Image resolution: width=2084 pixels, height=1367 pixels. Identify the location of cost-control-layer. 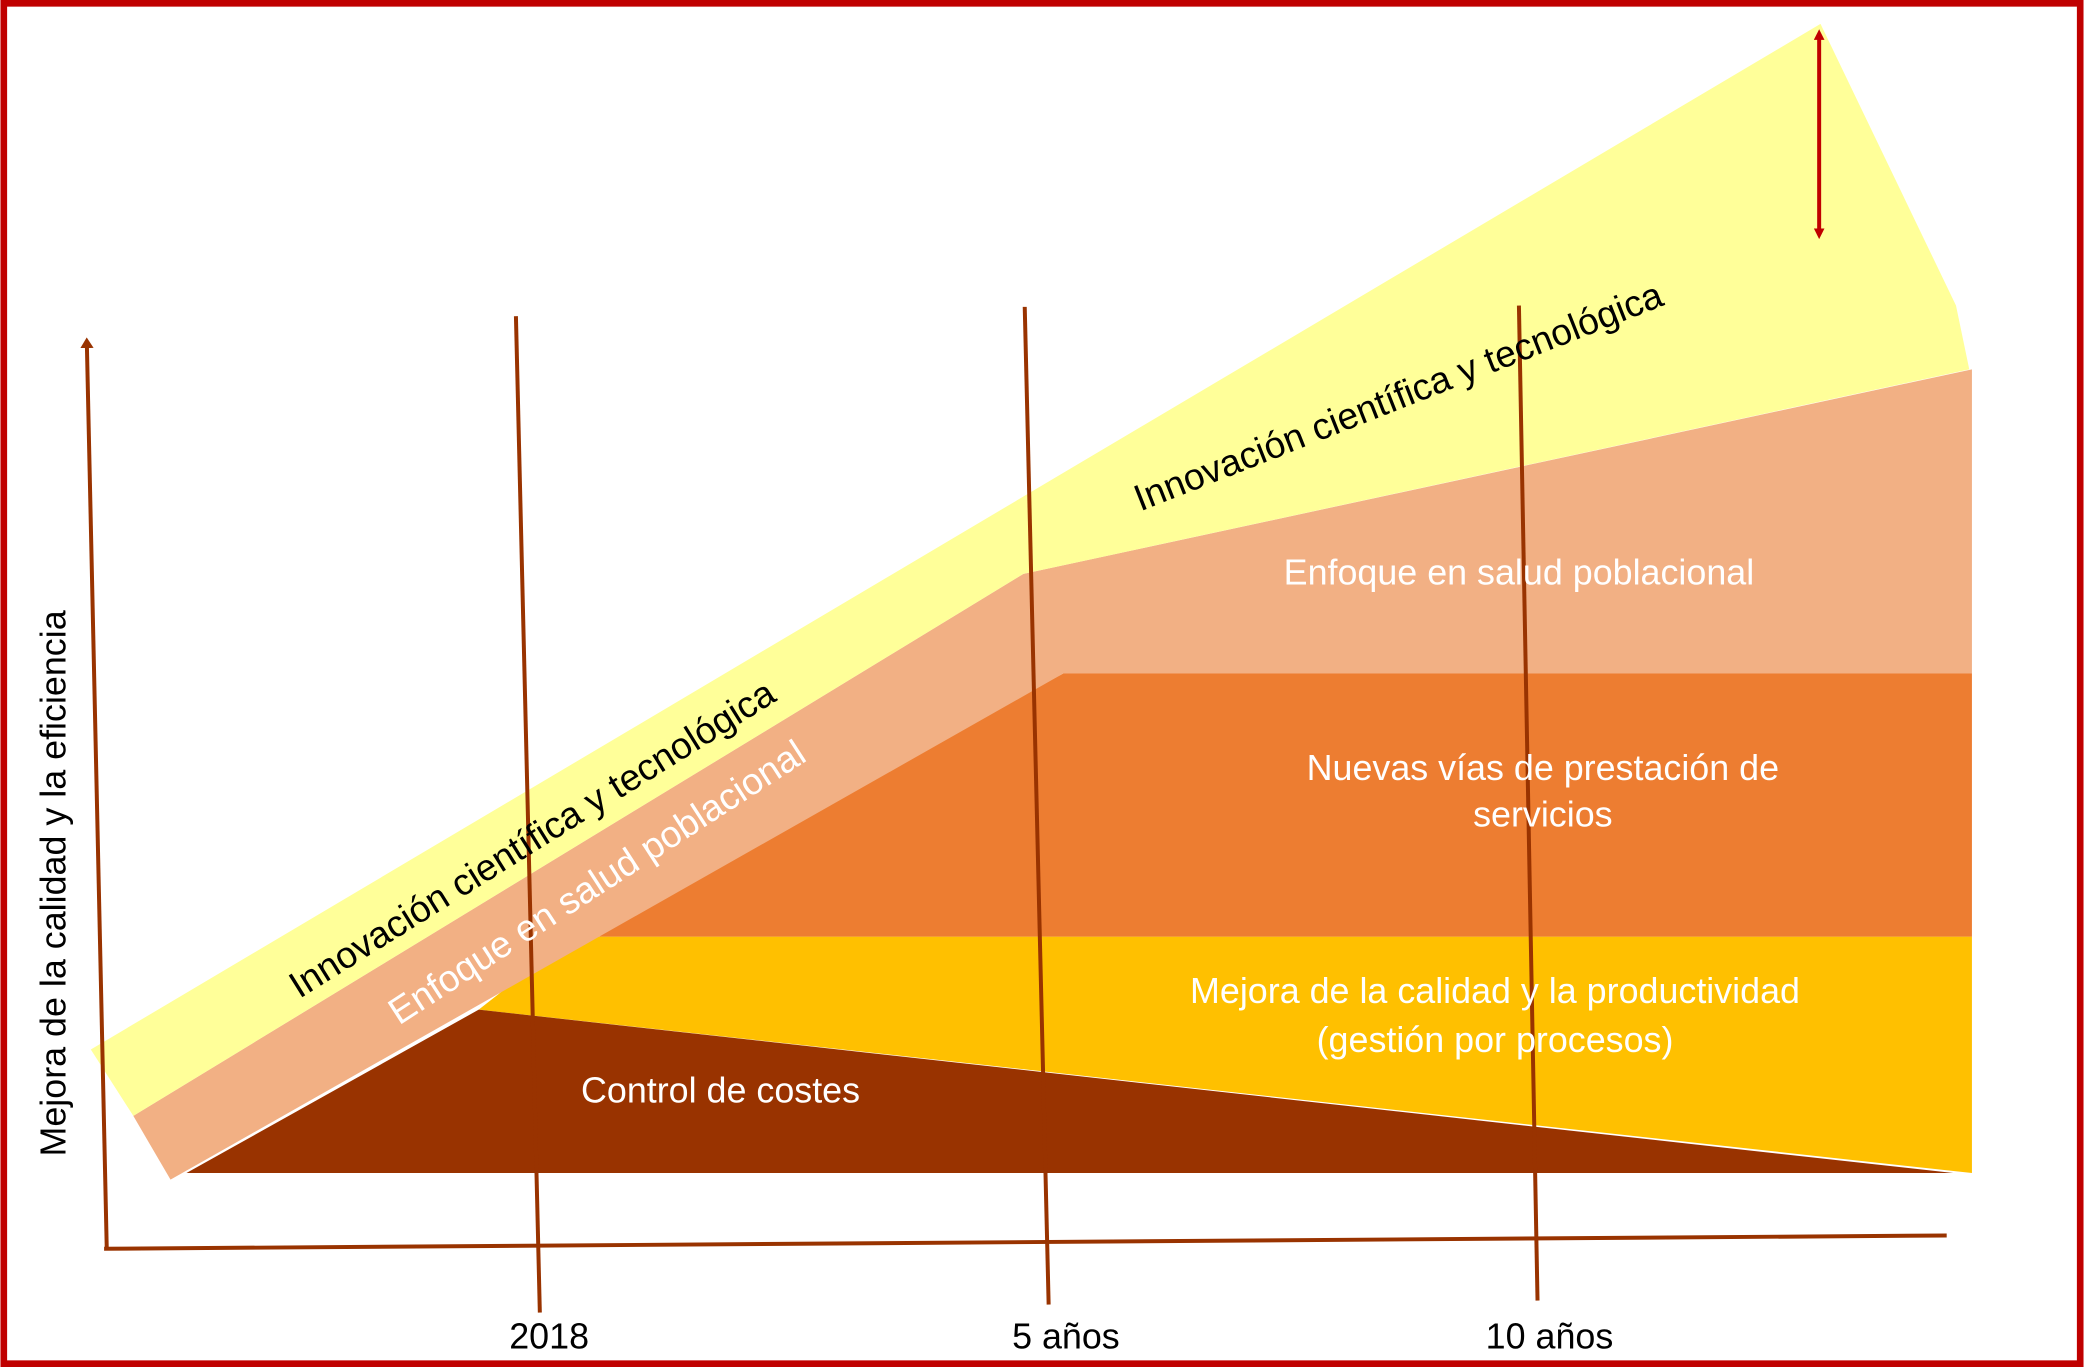
(1070, 1091).